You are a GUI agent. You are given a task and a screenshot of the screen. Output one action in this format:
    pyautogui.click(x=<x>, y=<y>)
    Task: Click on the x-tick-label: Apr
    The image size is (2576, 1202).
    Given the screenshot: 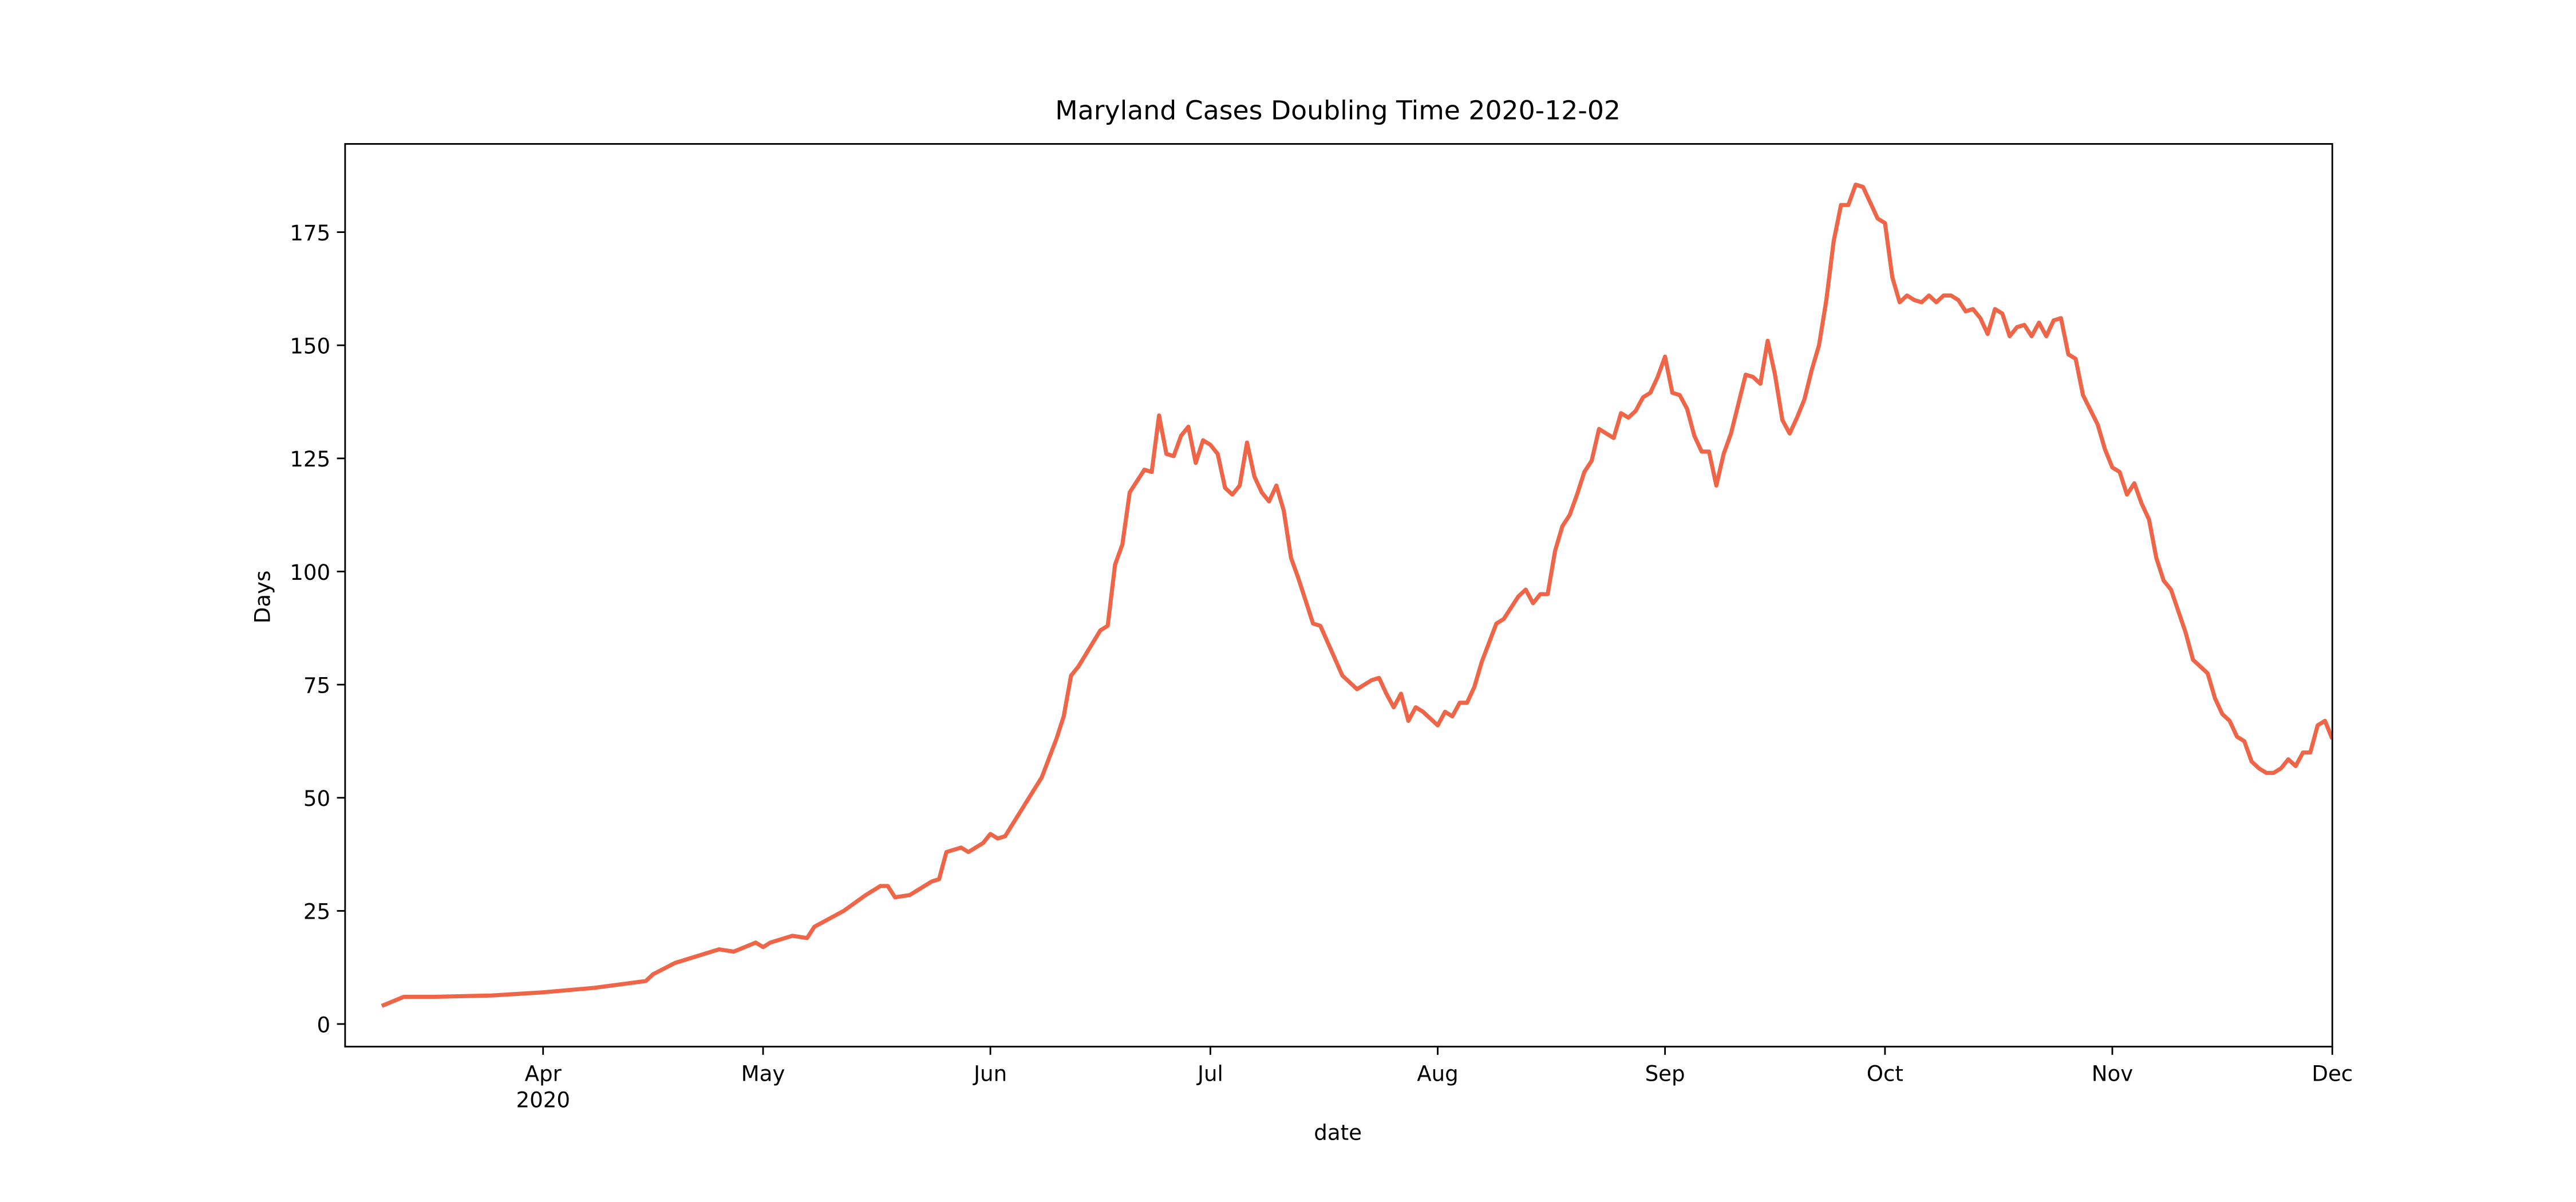 What is the action you would take?
    pyautogui.click(x=543, y=1074)
    